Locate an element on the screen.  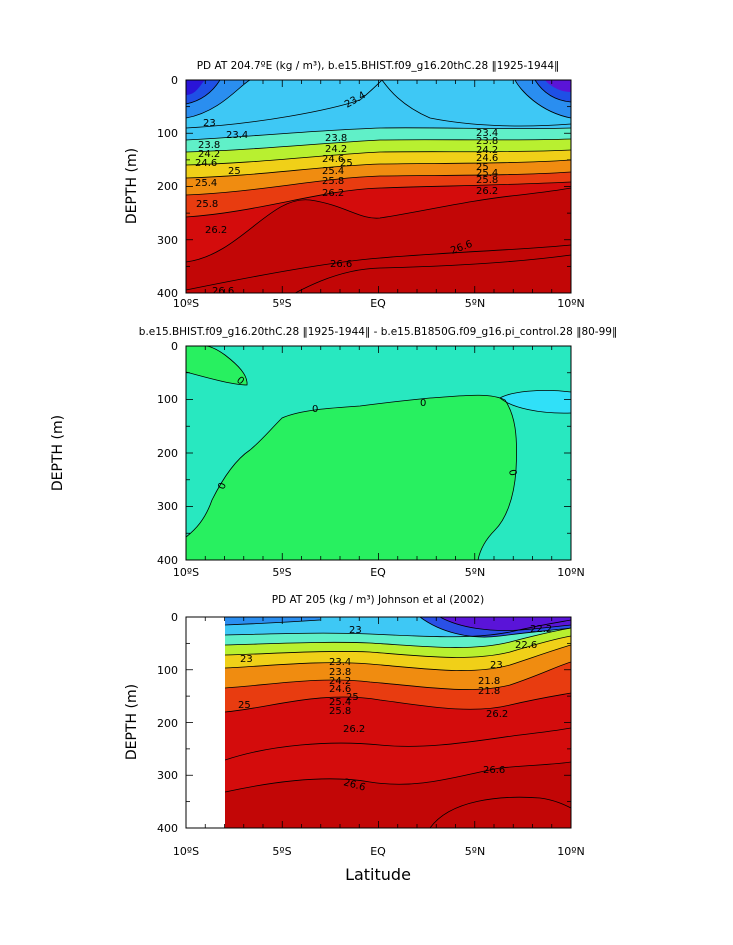
x-axis-label: Latitude is located at coordinates (378, 874).